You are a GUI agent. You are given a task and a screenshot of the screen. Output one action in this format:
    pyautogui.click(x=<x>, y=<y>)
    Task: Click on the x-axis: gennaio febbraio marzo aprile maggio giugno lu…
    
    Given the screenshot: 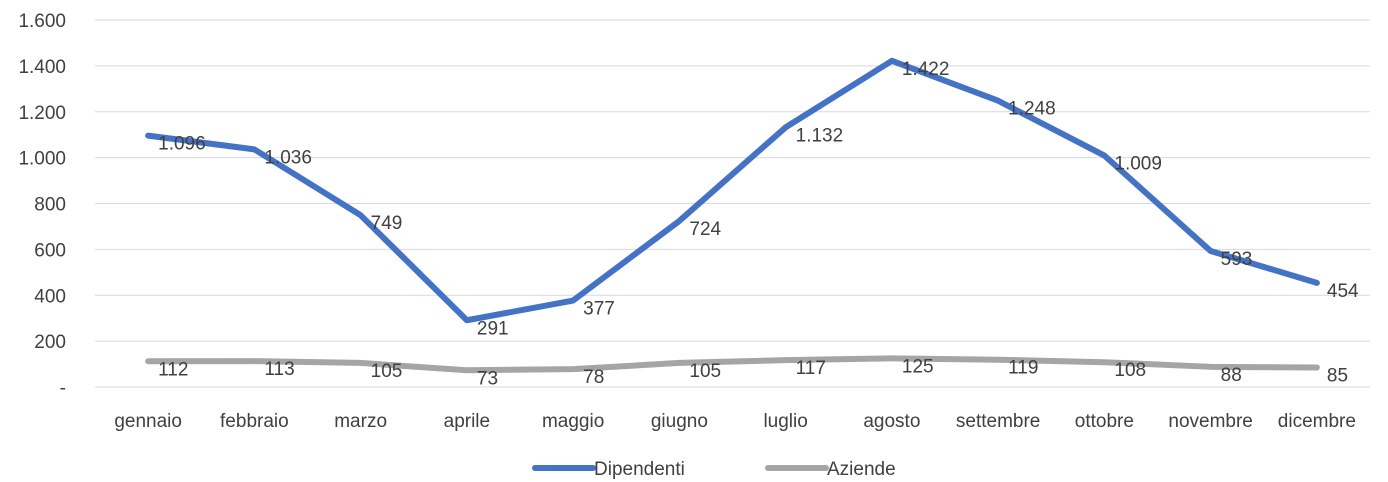 What is the action you would take?
    pyautogui.click(x=735, y=421)
    